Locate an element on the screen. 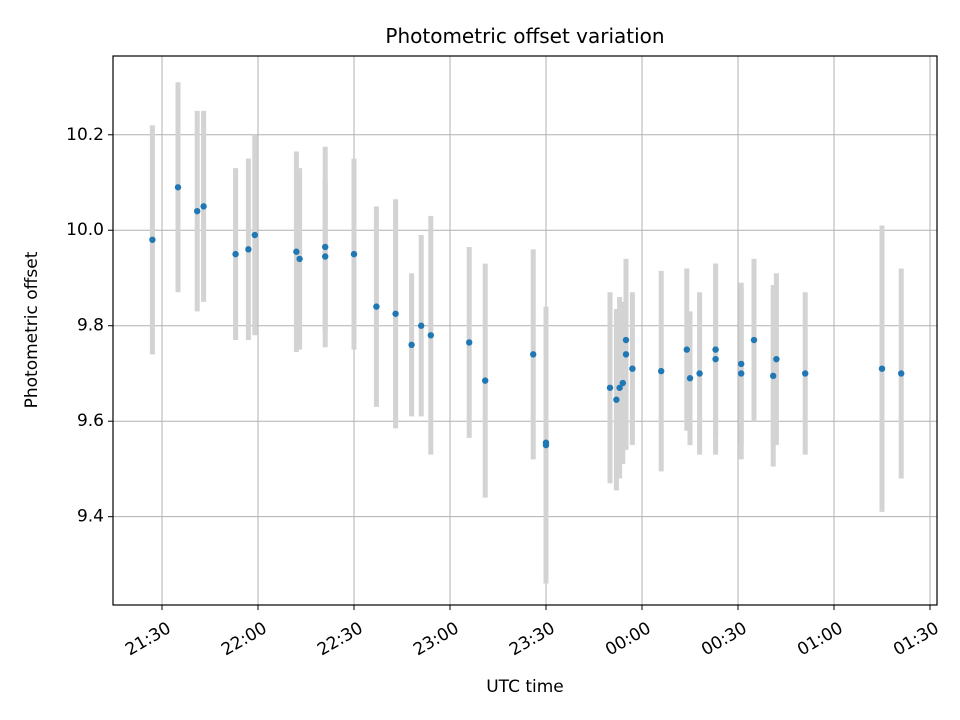 This screenshot has width=960, height=720. y-axis-ticks: 9.4 9.6 9.8 10.0 10.2 is located at coordinates (89, 326).